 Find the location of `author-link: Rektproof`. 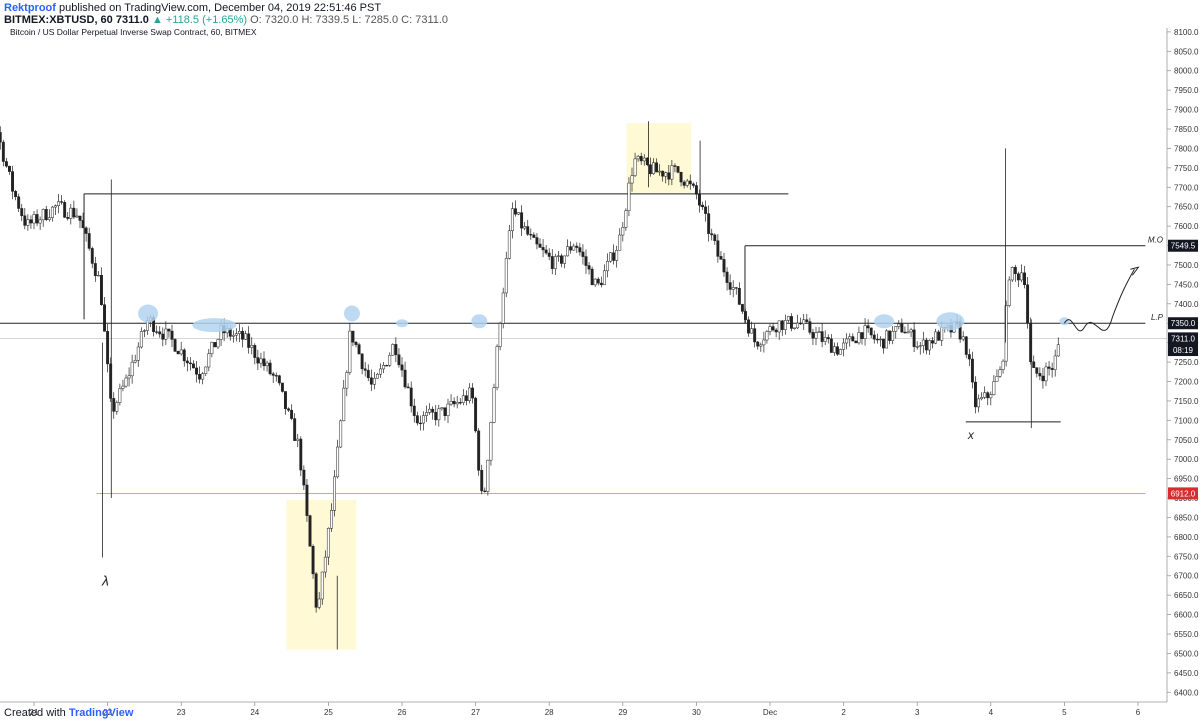

author-link: Rektproof is located at coordinates (30, 8).